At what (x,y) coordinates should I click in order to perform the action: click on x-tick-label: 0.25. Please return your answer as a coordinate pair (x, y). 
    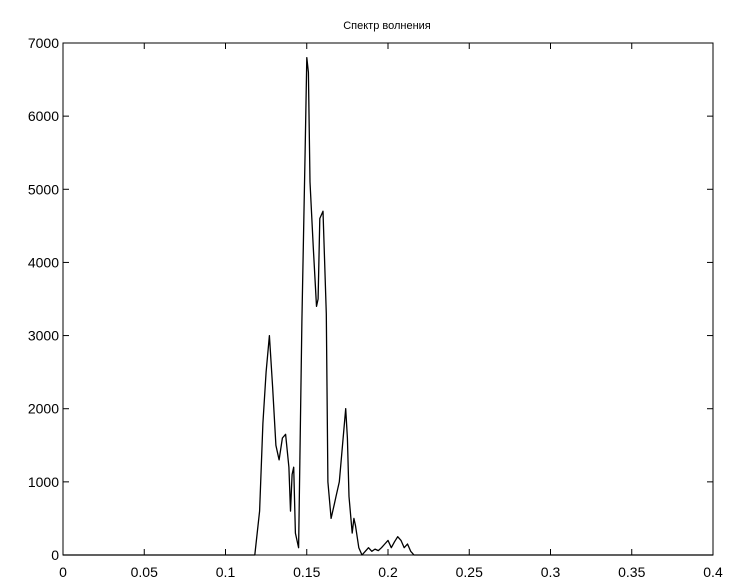
    Looking at the image, I should click on (469, 572).